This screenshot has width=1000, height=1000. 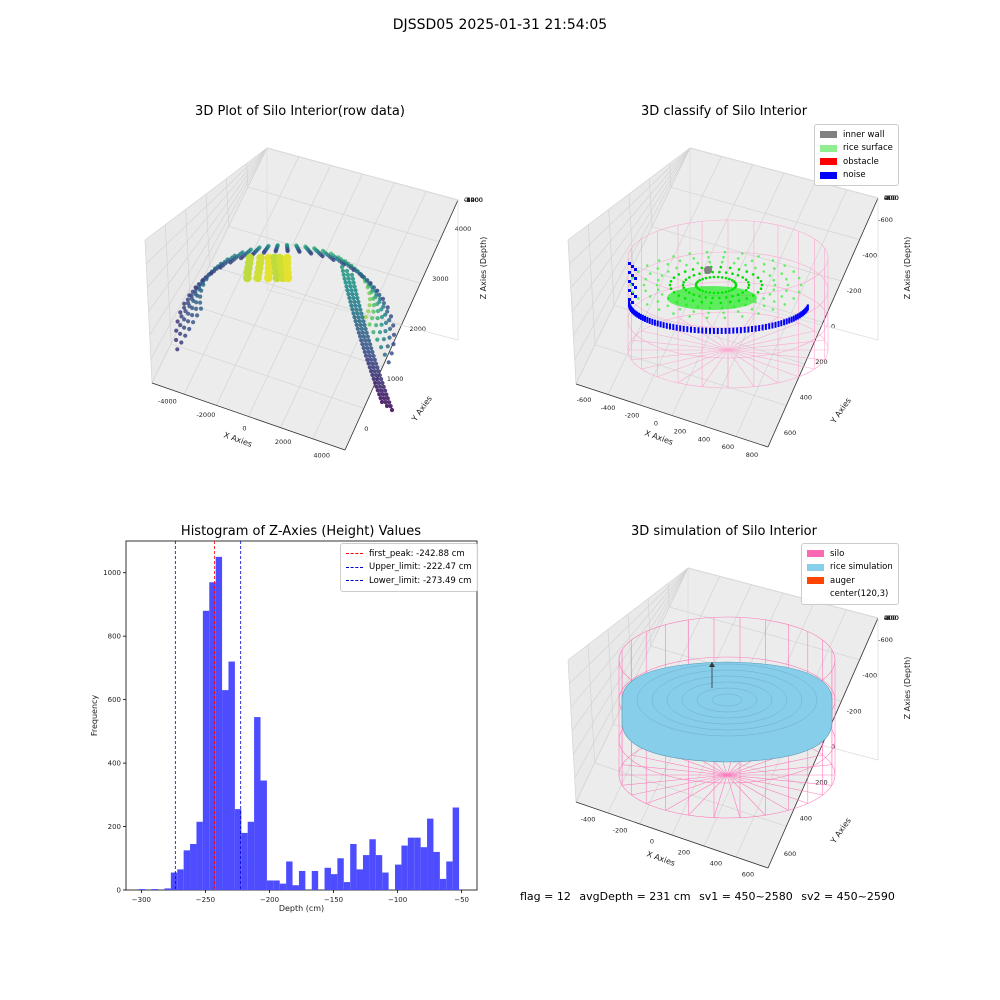 I want to click on legend-swatch, so click(x=815, y=581).